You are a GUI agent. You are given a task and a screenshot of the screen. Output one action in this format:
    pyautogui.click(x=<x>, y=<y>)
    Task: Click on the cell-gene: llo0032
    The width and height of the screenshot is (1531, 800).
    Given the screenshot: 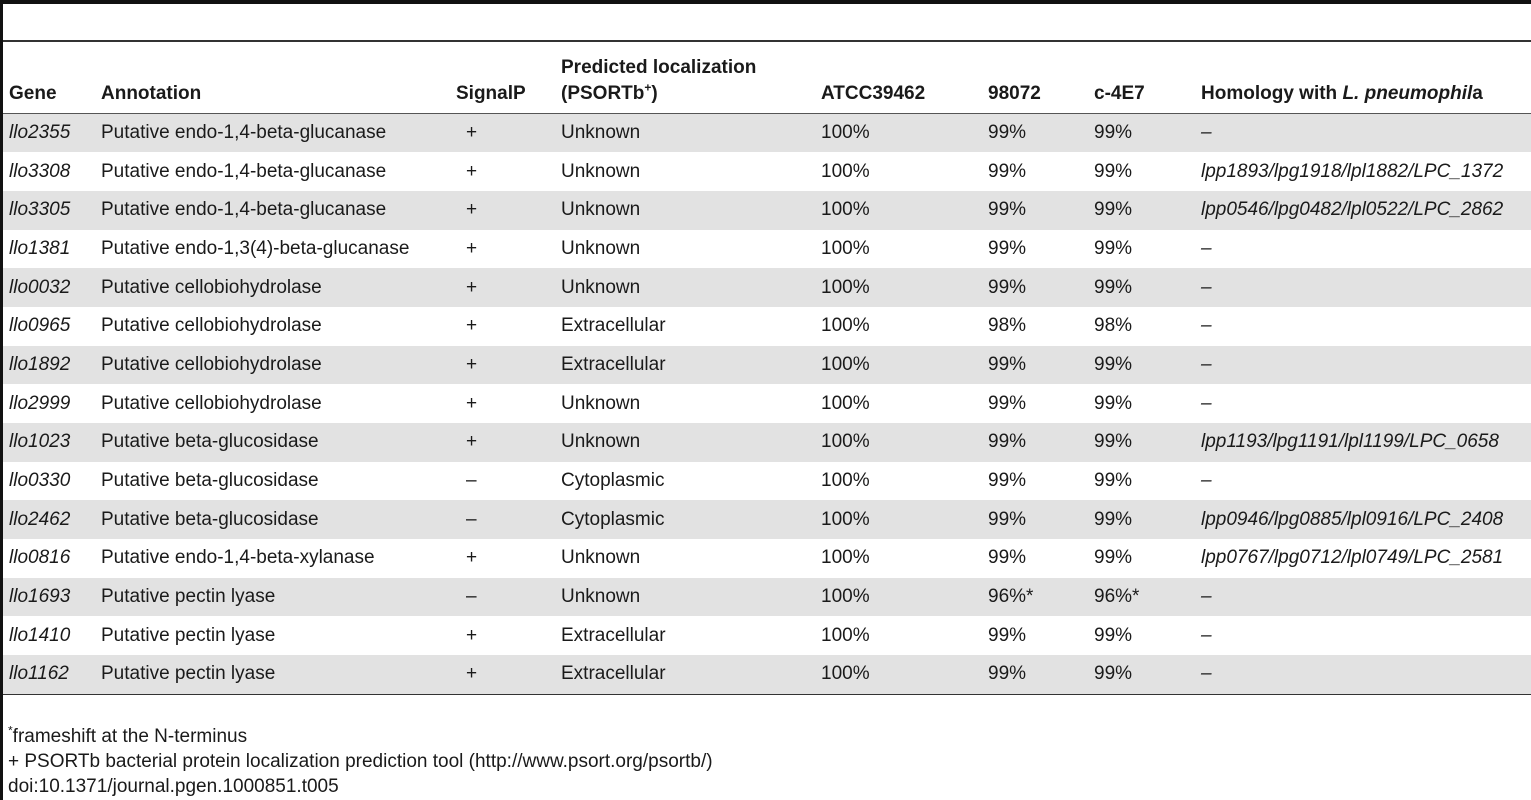 What is the action you would take?
    pyautogui.click(x=40, y=287)
    